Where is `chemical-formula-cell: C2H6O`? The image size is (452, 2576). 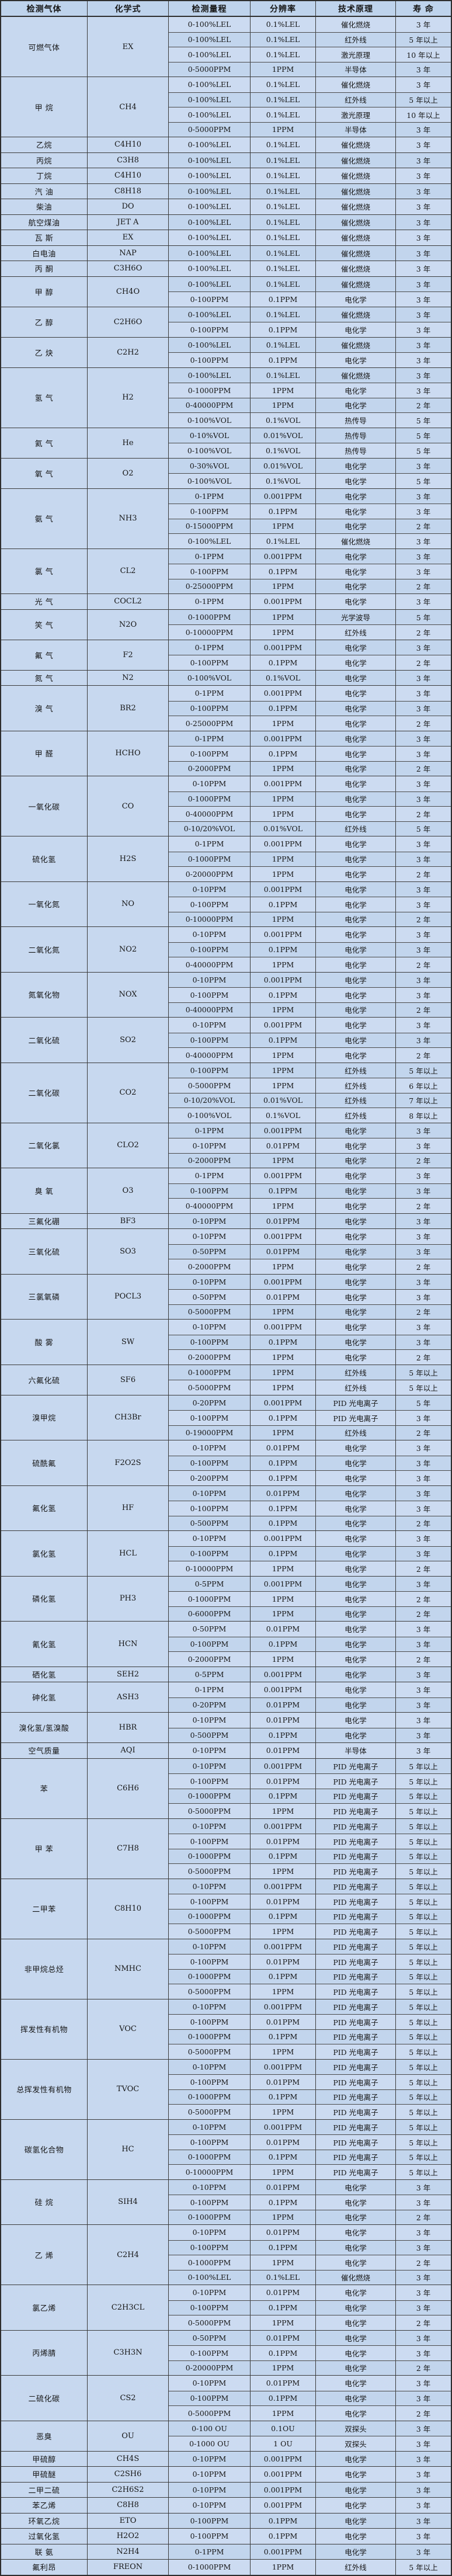 chemical-formula-cell: C2H6O is located at coordinates (128, 322).